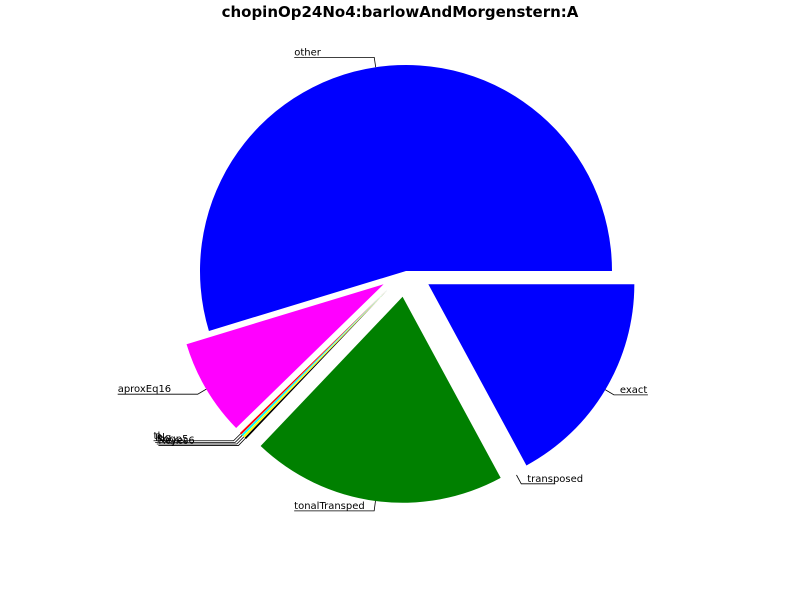 This screenshot has width=800, height=600. I want to click on pie-slice-exact, so click(531, 375).